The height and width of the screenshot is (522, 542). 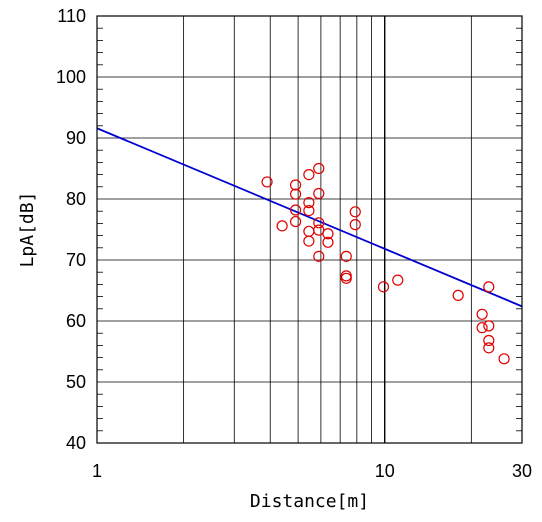 What do you see at coordinates (76, 321) in the screenshot?
I see `y-tick-label: 60` at bounding box center [76, 321].